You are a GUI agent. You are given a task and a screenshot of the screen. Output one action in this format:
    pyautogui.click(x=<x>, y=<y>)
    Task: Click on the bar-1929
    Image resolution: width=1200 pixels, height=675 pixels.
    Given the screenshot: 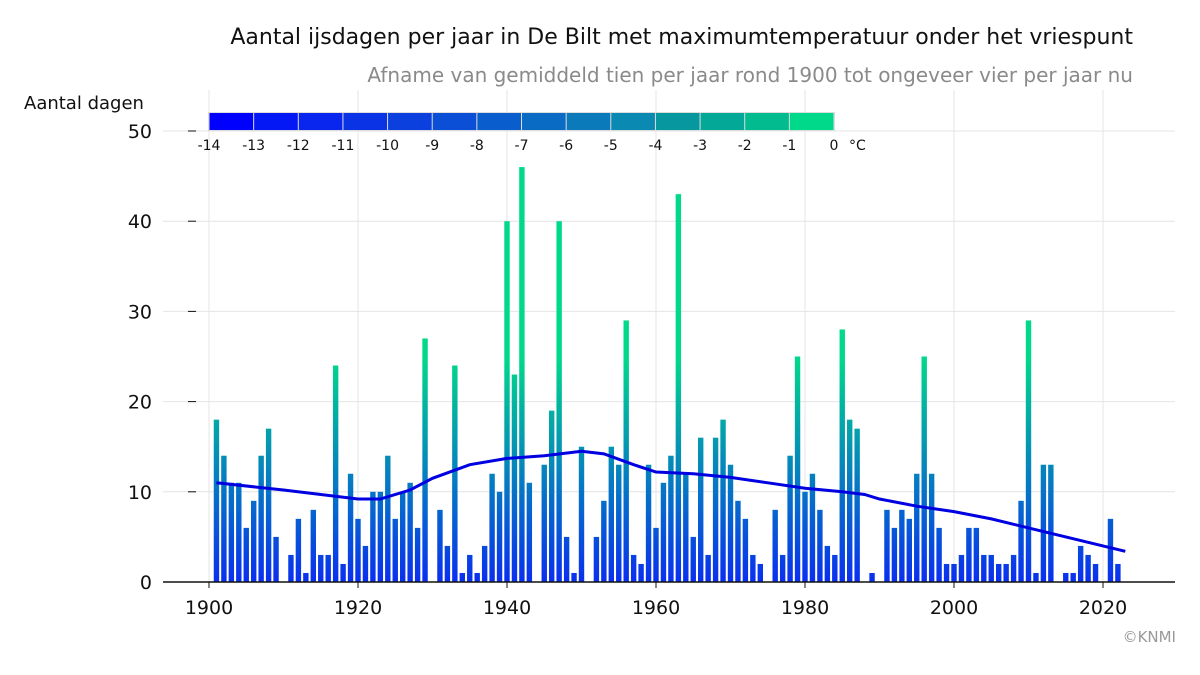 What is the action you would take?
    pyautogui.click(x=425, y=460)
    